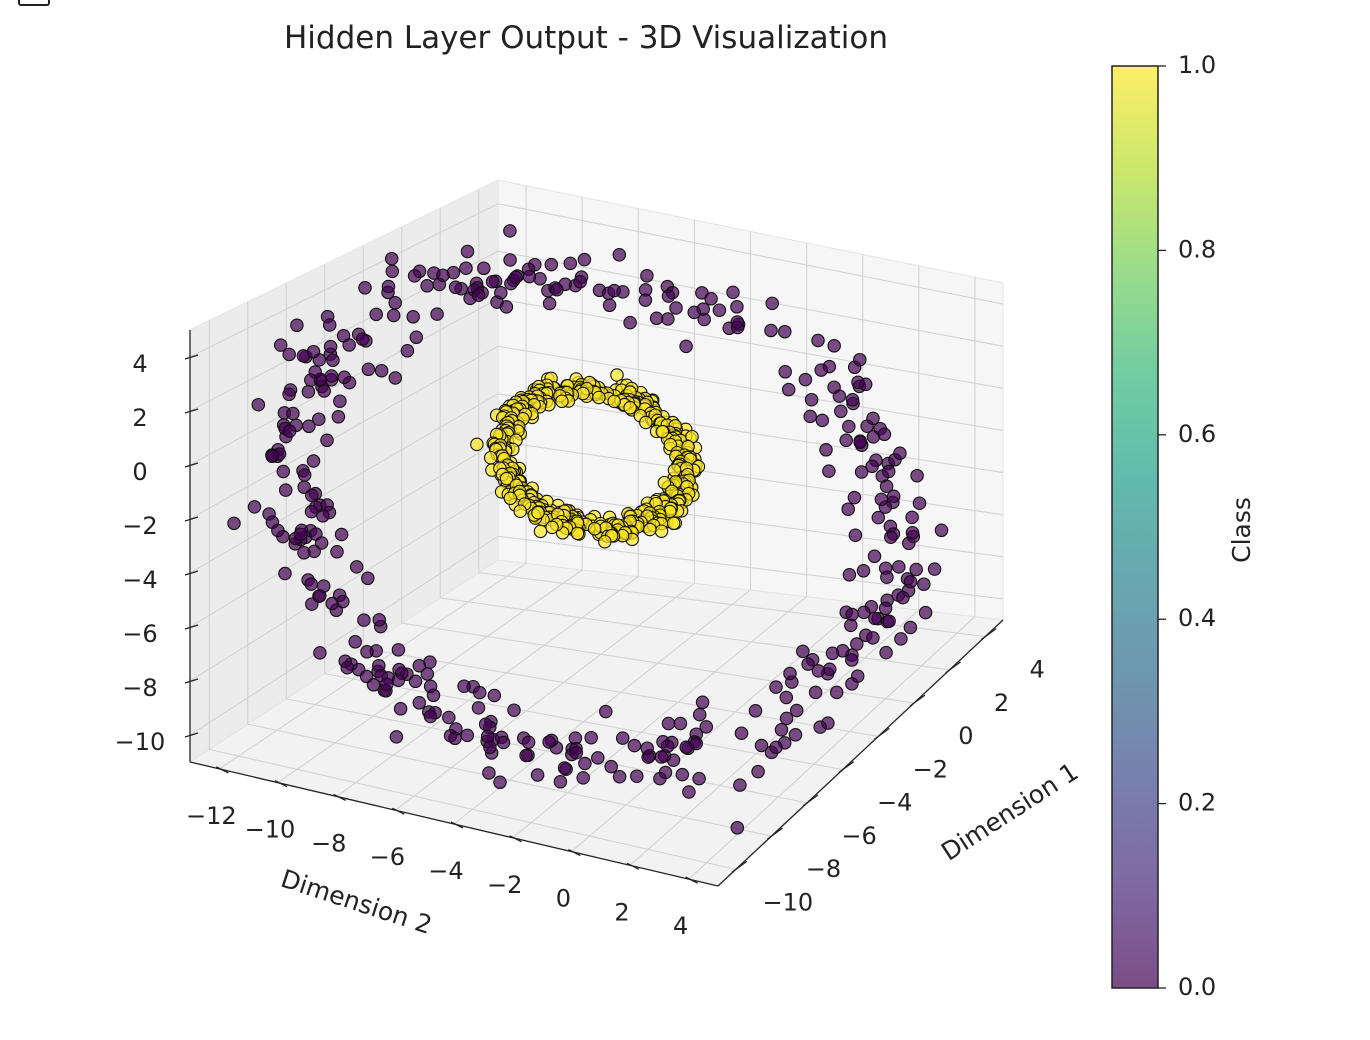 The image size is (1370, 1040). What do you see at coordinates (1009, 812) in the screenshot?
I see `axis-label-dimension-1: Dimension 1` at bounding box center [1009, 812].